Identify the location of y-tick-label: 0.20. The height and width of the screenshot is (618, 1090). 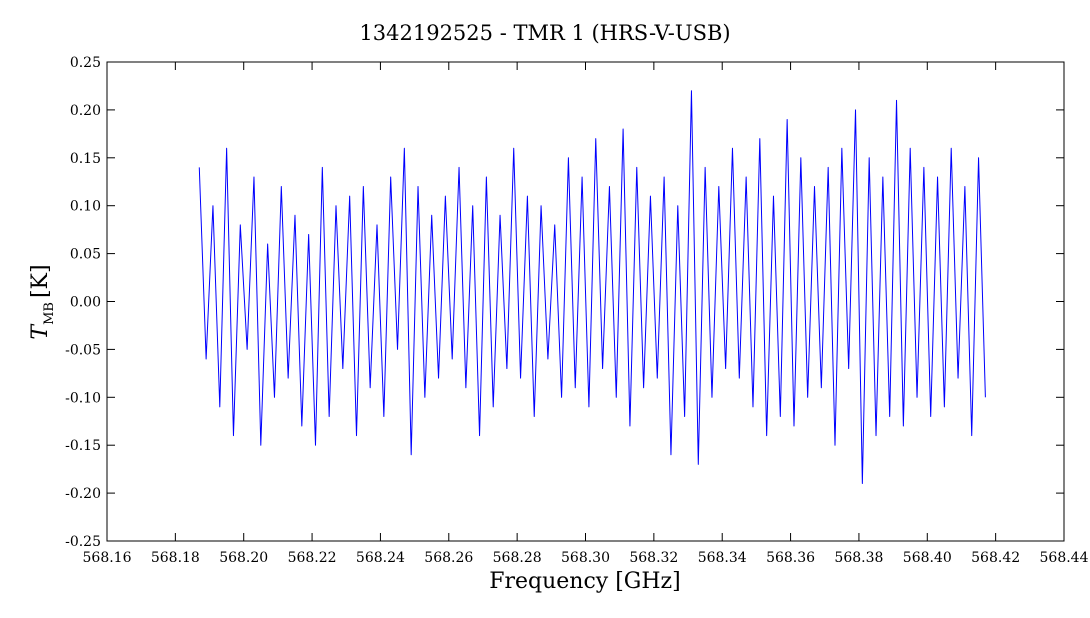
(85, 111).